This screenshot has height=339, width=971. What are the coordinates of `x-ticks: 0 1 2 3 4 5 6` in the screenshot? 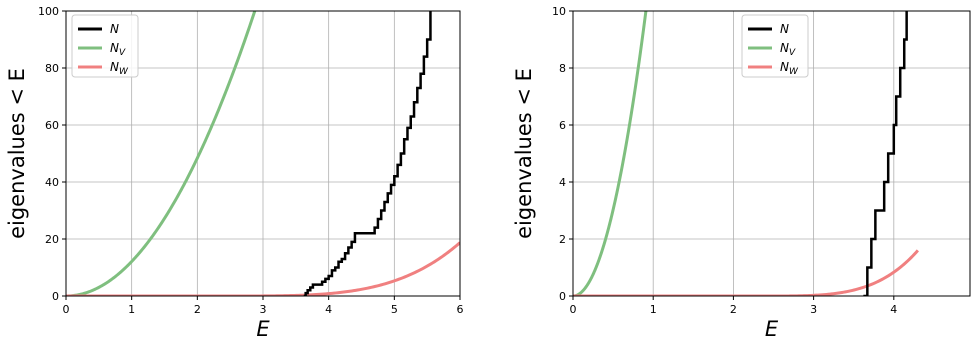 It's located at (263, 306).